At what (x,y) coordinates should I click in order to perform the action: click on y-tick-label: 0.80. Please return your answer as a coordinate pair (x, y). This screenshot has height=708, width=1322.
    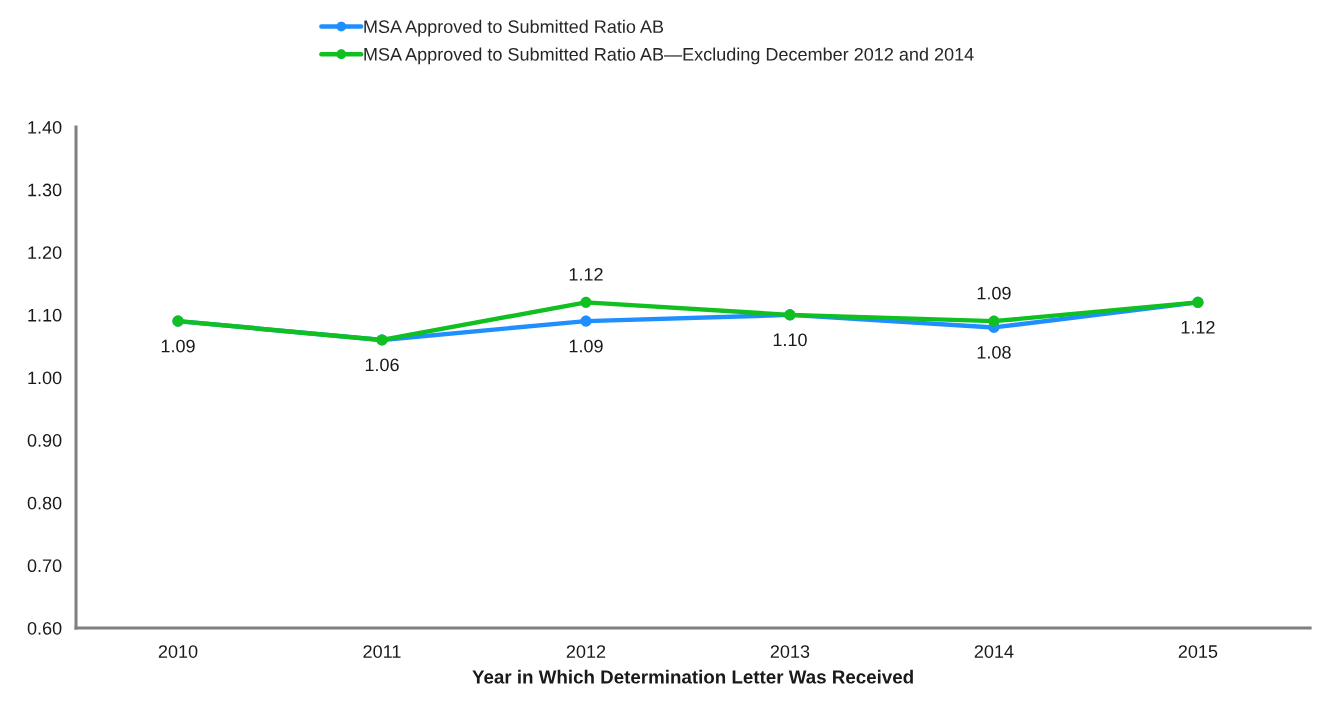
    Looking at the image, I should click on (44, 503).